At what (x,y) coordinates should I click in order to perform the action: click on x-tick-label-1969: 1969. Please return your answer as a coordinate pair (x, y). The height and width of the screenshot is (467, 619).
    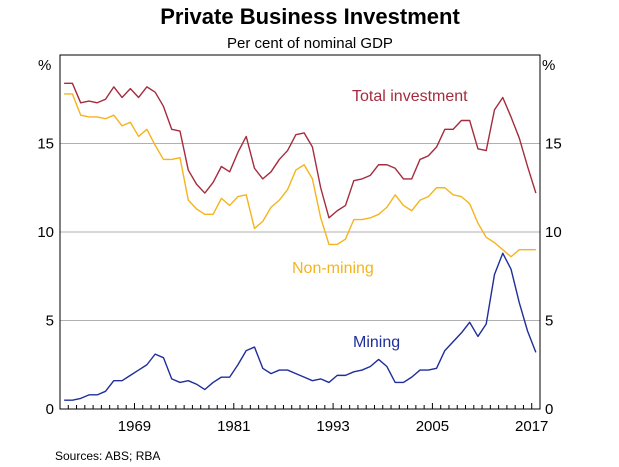
    Looking at the image, I should click on (134, 426).